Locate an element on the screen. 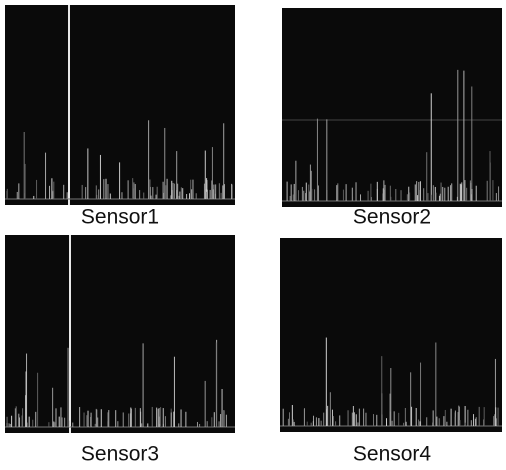 The height and width of the screenshot is (470, 506). panel-label: Sensor3 is located at coordinates (120, 454).